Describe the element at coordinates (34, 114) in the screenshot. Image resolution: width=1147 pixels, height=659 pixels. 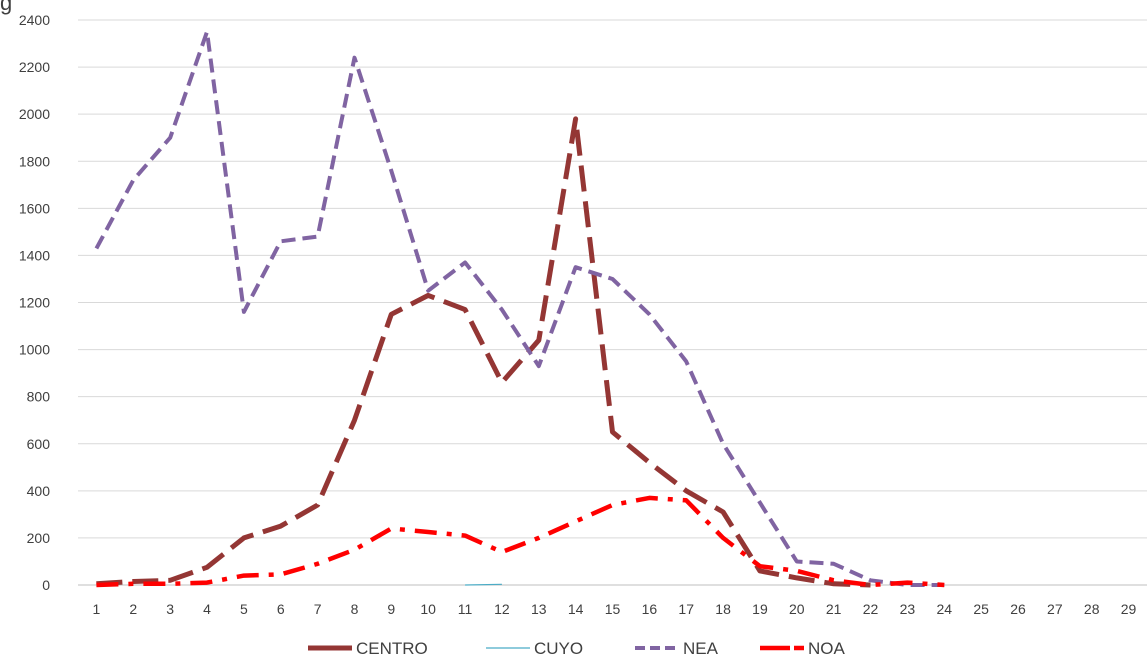
I see `y-tick-label: 2000` at that location.